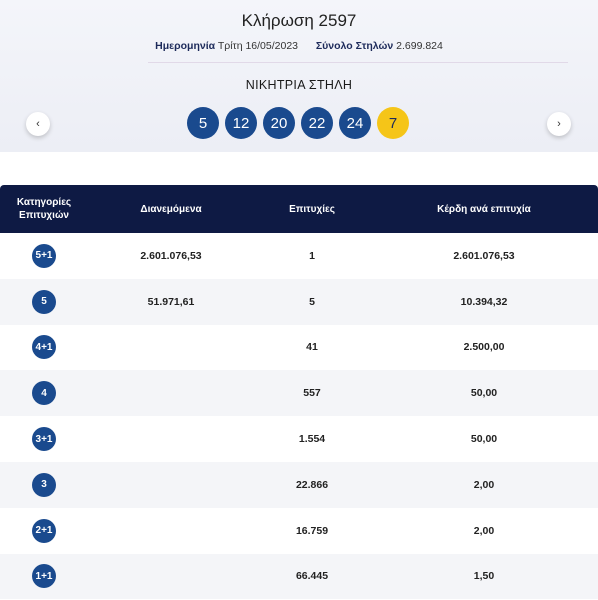  I want to click on chevron-right-icon: ›, so click(559, 124).